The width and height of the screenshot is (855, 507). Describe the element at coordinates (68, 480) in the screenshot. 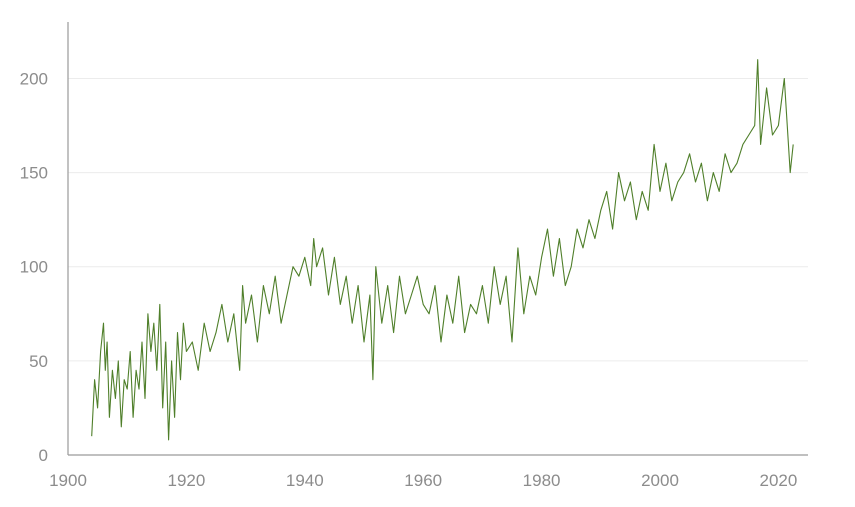

I see `x-tick-label: 1900` at that location.